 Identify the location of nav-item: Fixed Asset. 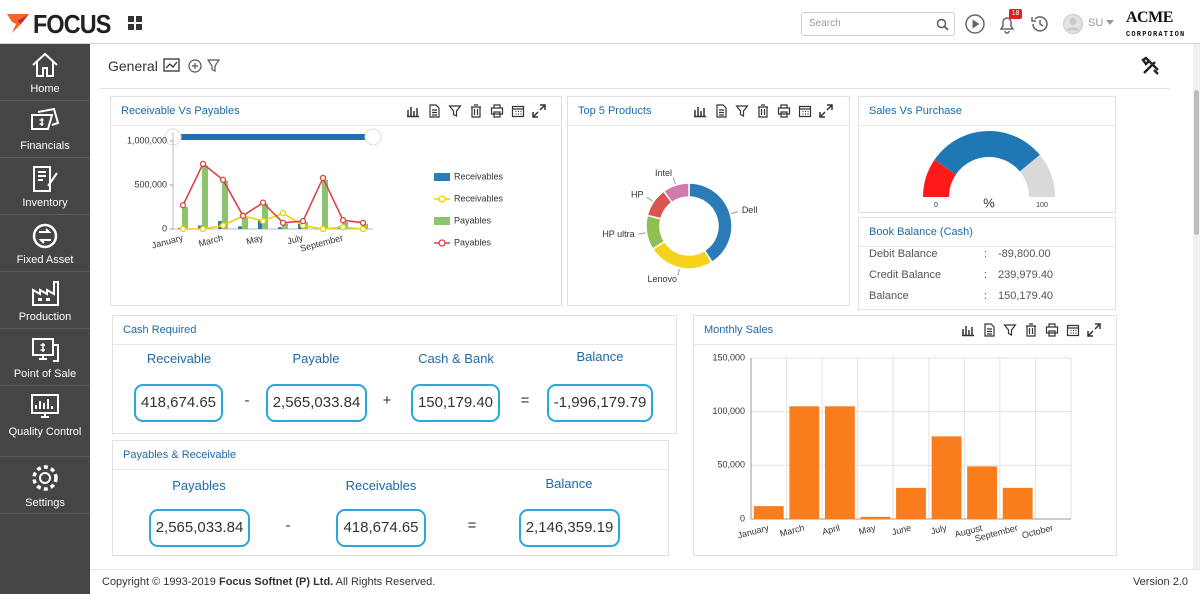
(45, 243).